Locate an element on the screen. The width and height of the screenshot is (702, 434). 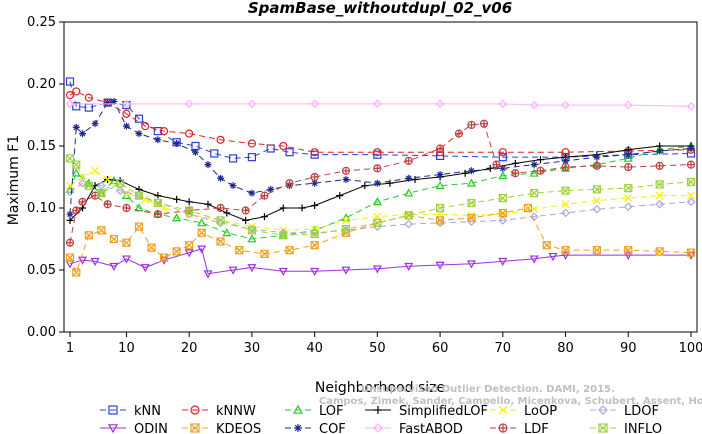
legend-item-lof: LOF is located at coordinates (314, 411).